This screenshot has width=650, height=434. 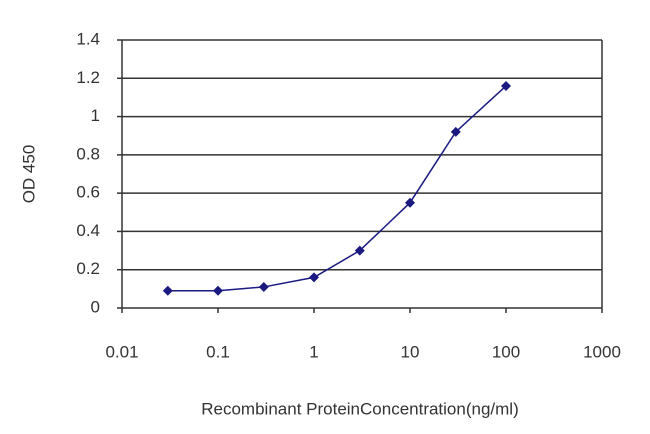 What do you see at coordinates (95, 115) in the screenshot?
I see `y-tick-label: 1` at bounding box center [95, 115].